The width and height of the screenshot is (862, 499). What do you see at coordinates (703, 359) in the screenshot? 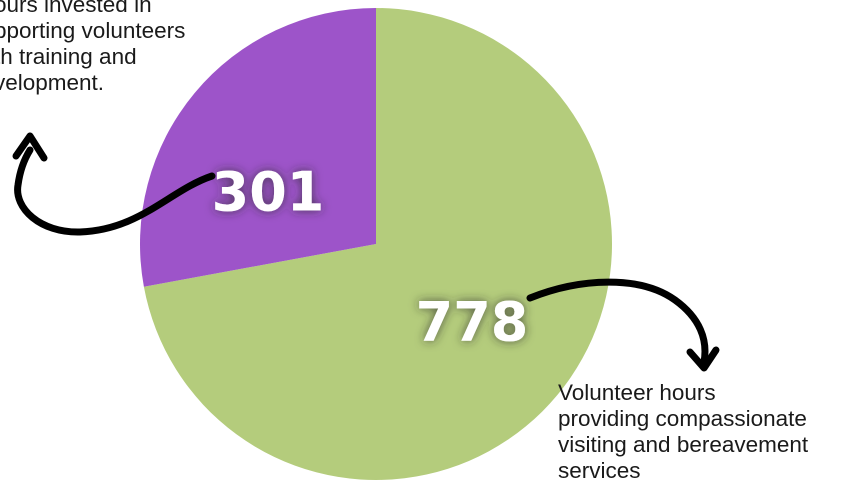
I see `arrowhead-bottom` at bounding box center [703, 359].